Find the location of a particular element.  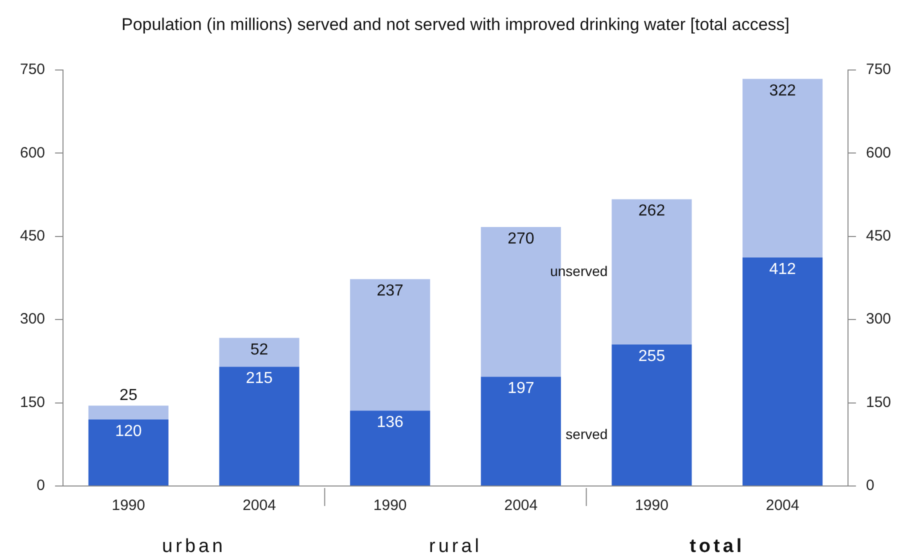

data-label: 237 is located at coordinates (390, 291).